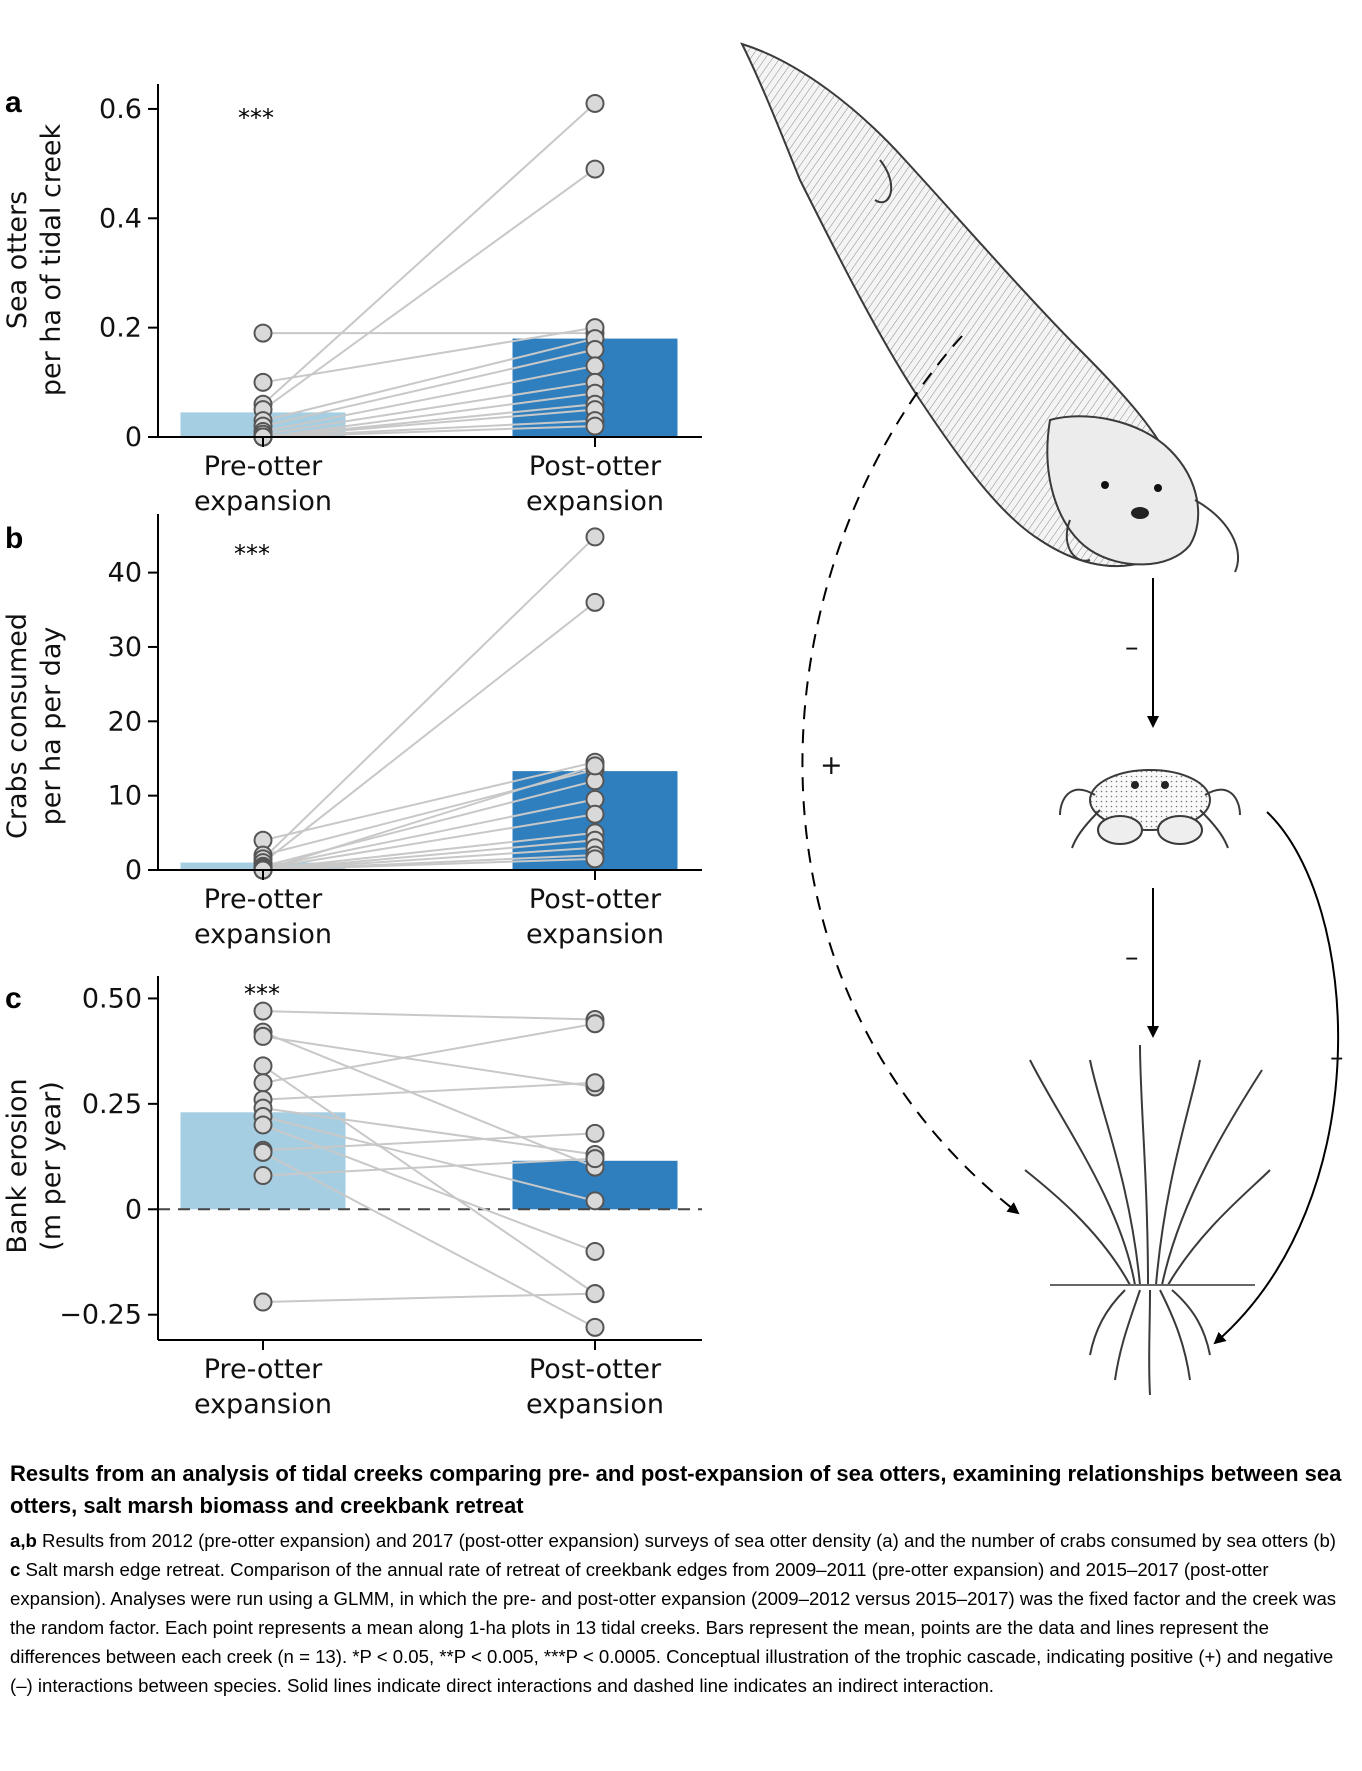 This screenshot has width=1362, height=1771. Describe the element at coordinates (133, 437) in the screenshot. I see `y-tick-label-a-0: 0` at that location.